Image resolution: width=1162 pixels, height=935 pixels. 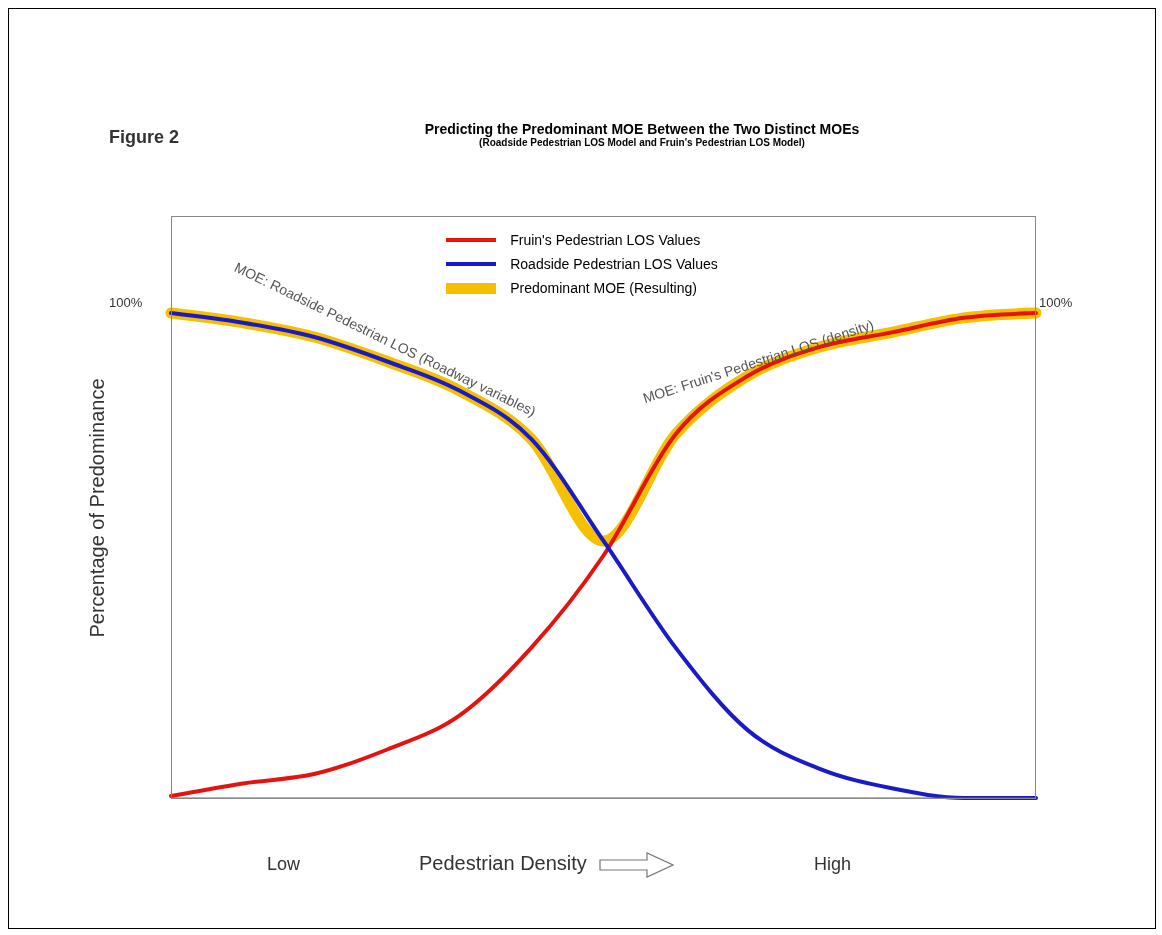 What do you see at coordinates (97, 507) in the screenshot?
I see `y-axis-title: Percentage of Predominance` at bounding box center [97, 507].